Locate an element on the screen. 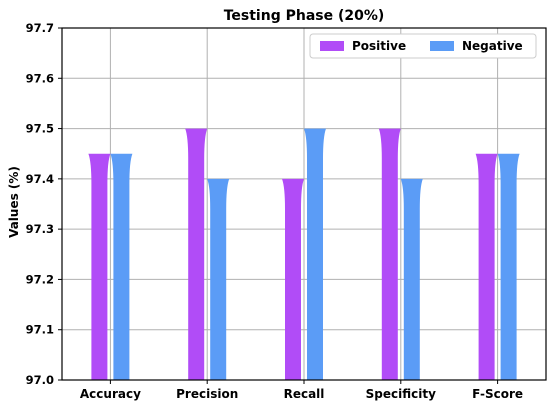 This screenshot has height=412, width=550. y-tick-label: 97.1 is located at coordinates (40, 330).